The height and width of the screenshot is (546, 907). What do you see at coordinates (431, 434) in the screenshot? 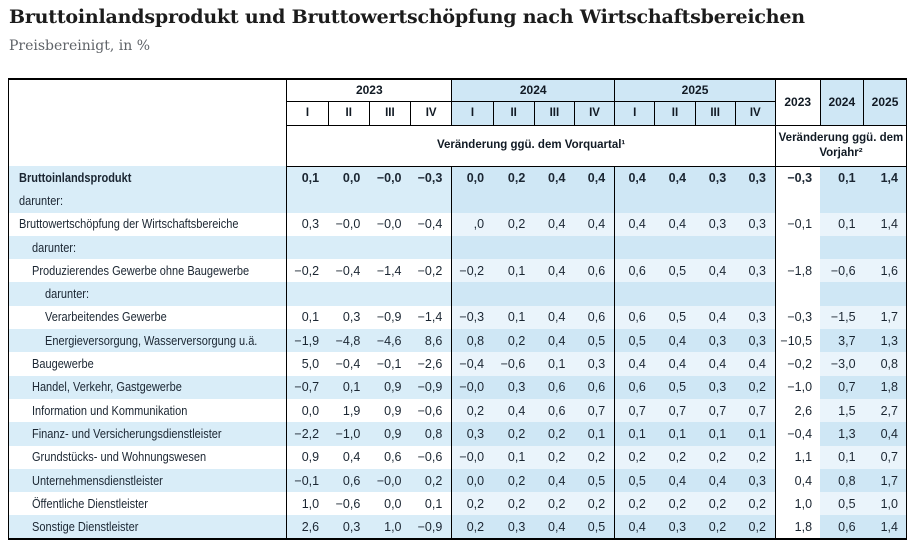
I see `value-cell: 0,8` at bounding box center [431, 434].